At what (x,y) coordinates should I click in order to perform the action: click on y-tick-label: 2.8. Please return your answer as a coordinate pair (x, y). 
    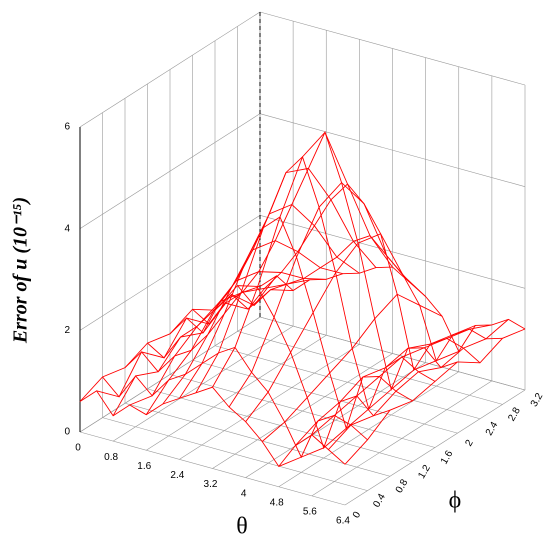
    Looking at the image, I should click on (514, 414).